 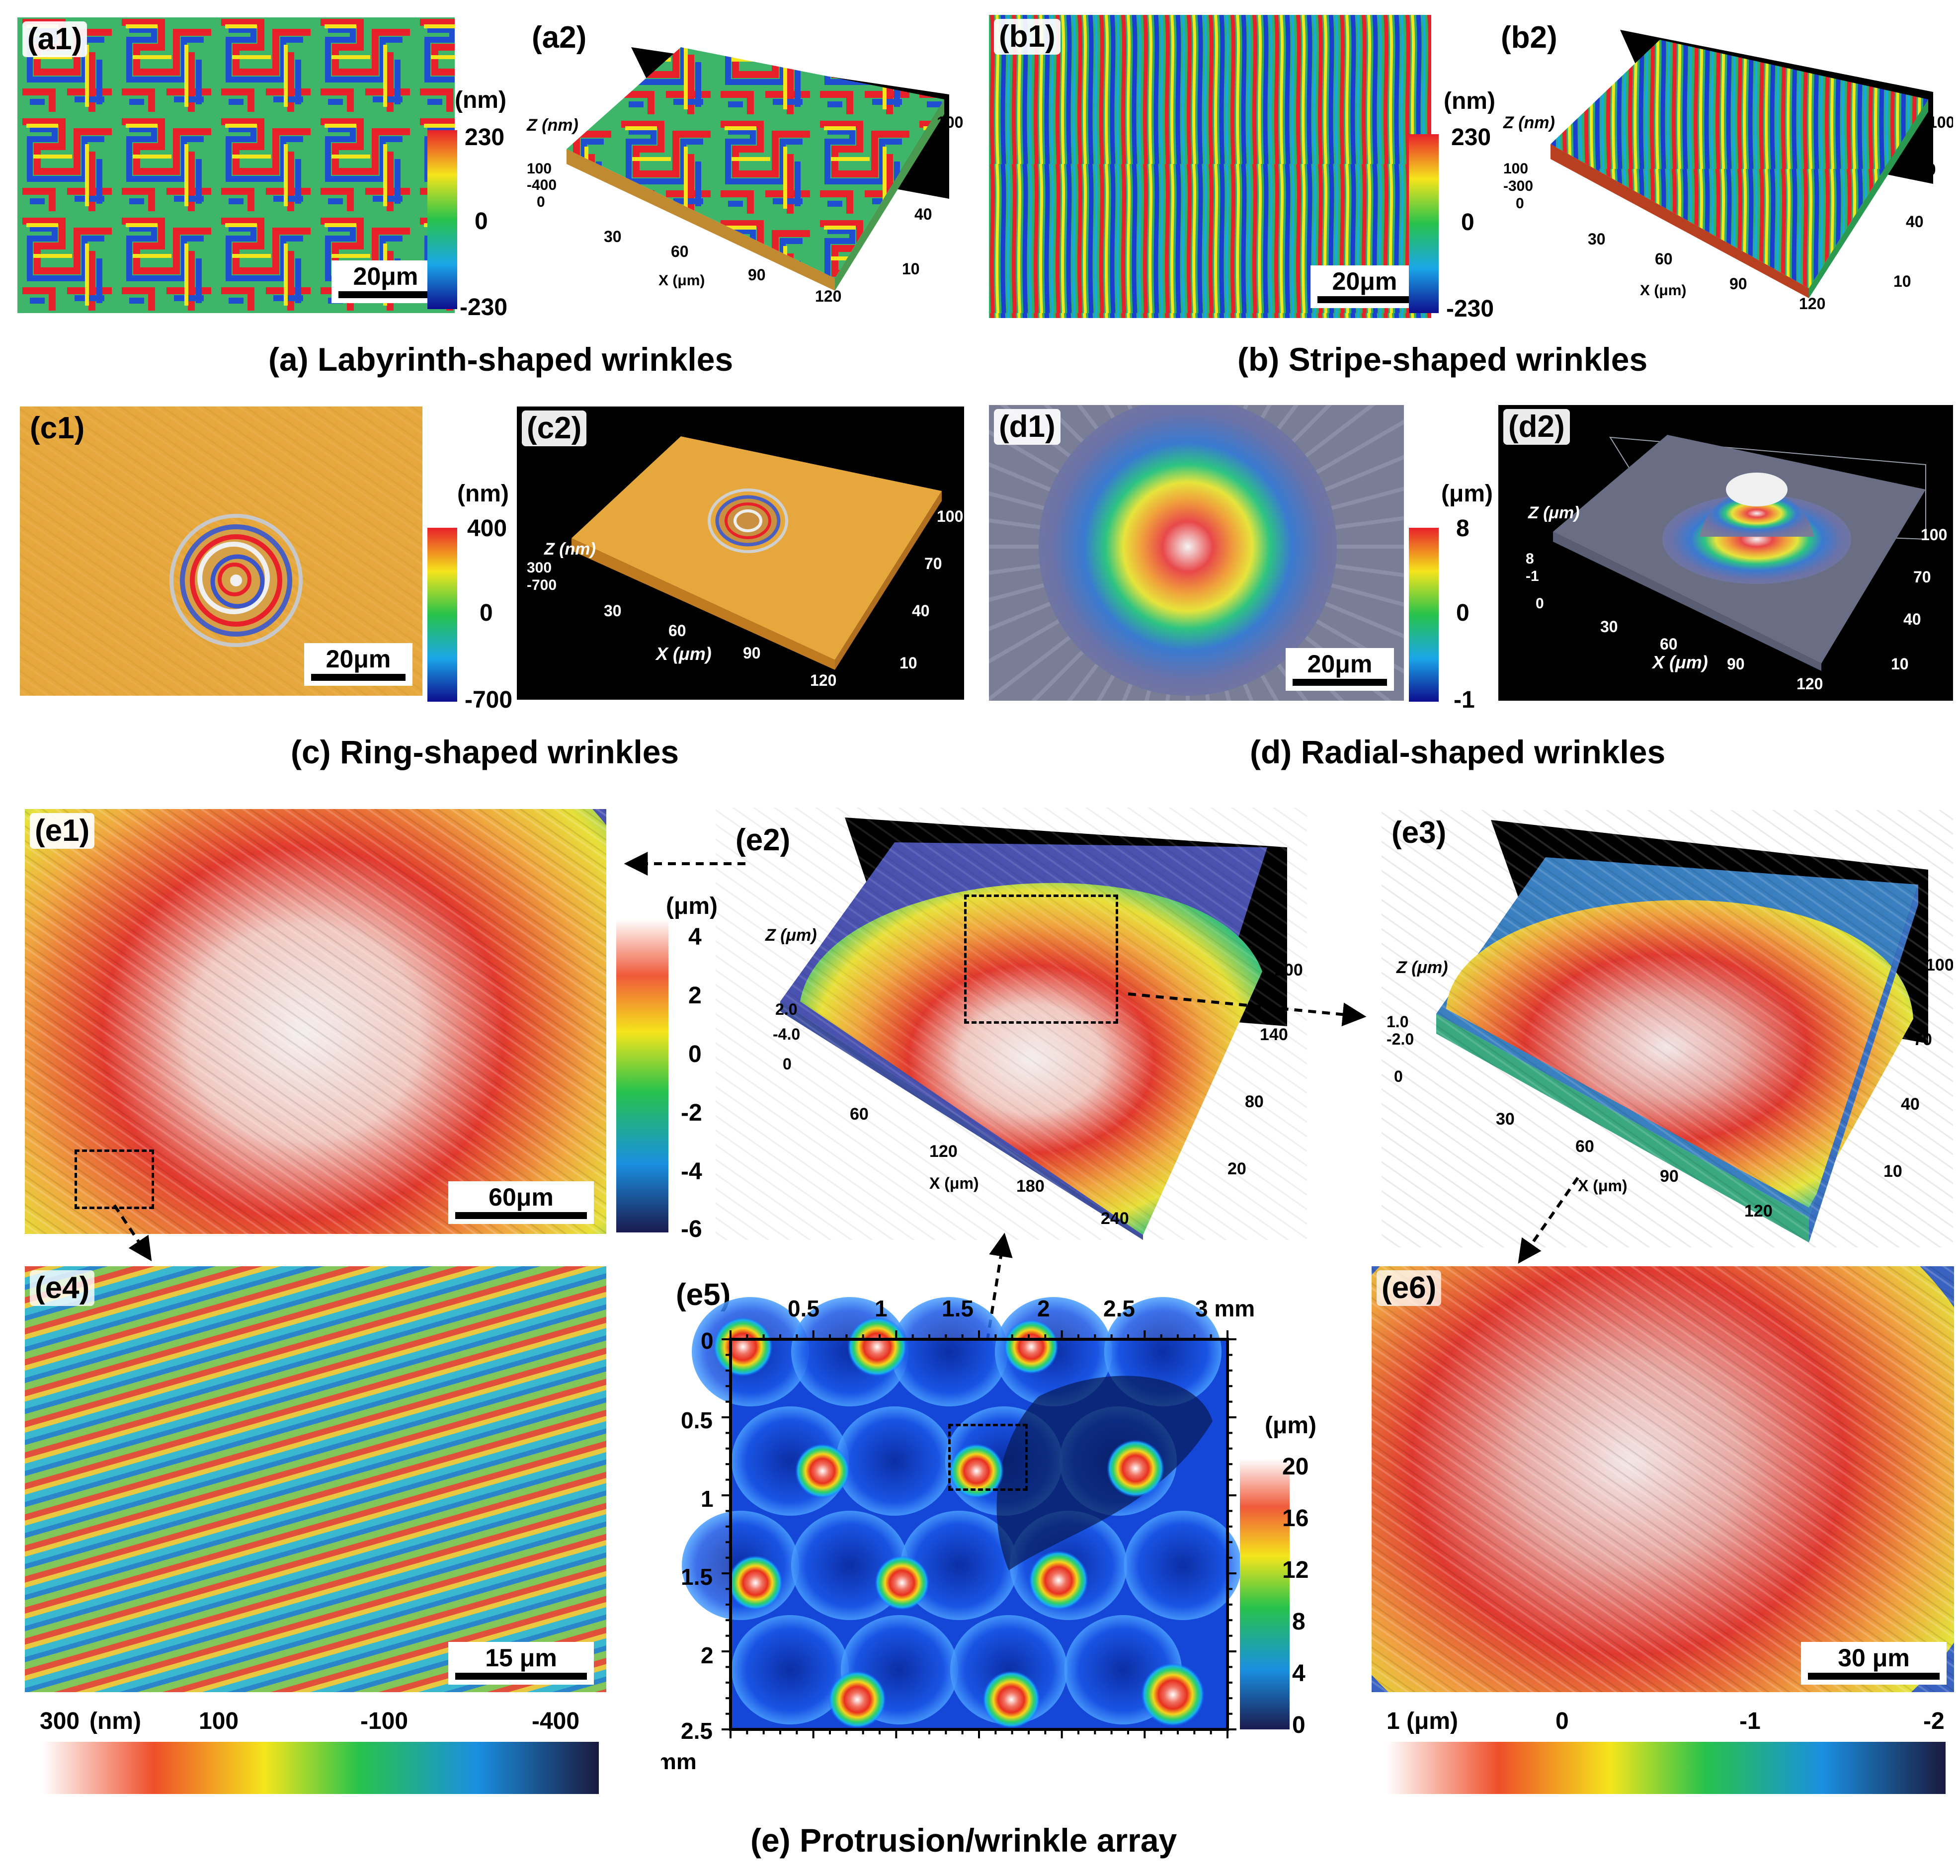 What do you see at coordinates (60, 1721) in the screenshot?
I see `colorbar-tick: 300` at bounding box center [60, 1721].